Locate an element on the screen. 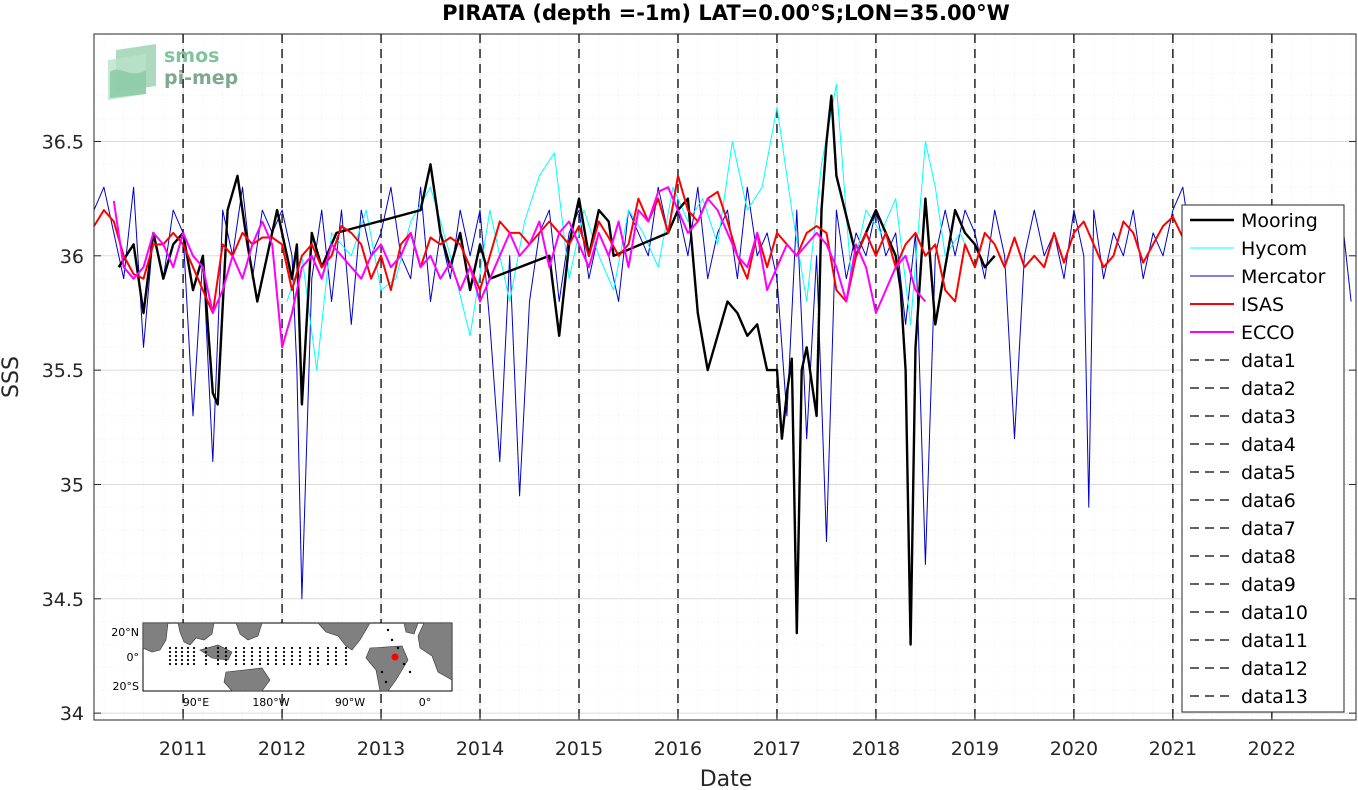 This screenshot has height=790, width=1358. x-tick-label: 2012 is located at coordinates (282, 749).